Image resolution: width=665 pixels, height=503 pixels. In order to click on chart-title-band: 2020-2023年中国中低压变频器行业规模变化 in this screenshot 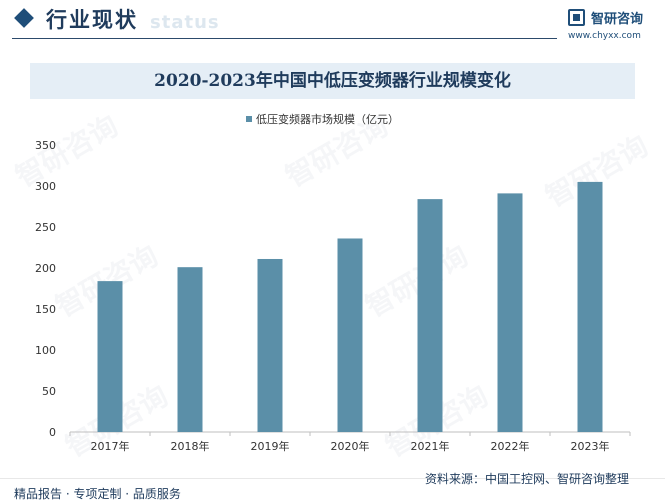, I will do `click(332, 81)`.